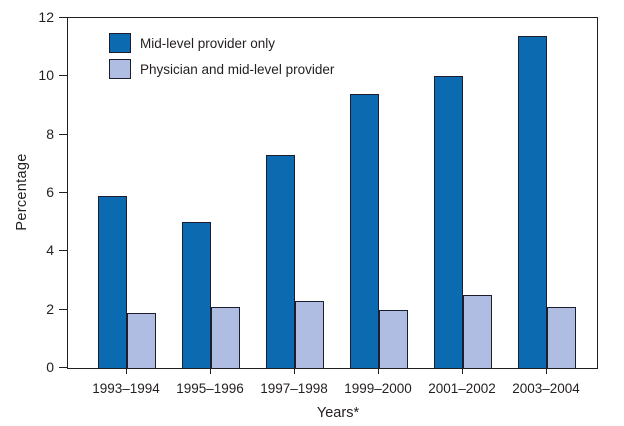 Image resolution: width=624 pixels, height=426 pixels. Describe the element at coordinates (462, 388) in the screenshot. I see `x-category-label: 2001–2002` at that location.